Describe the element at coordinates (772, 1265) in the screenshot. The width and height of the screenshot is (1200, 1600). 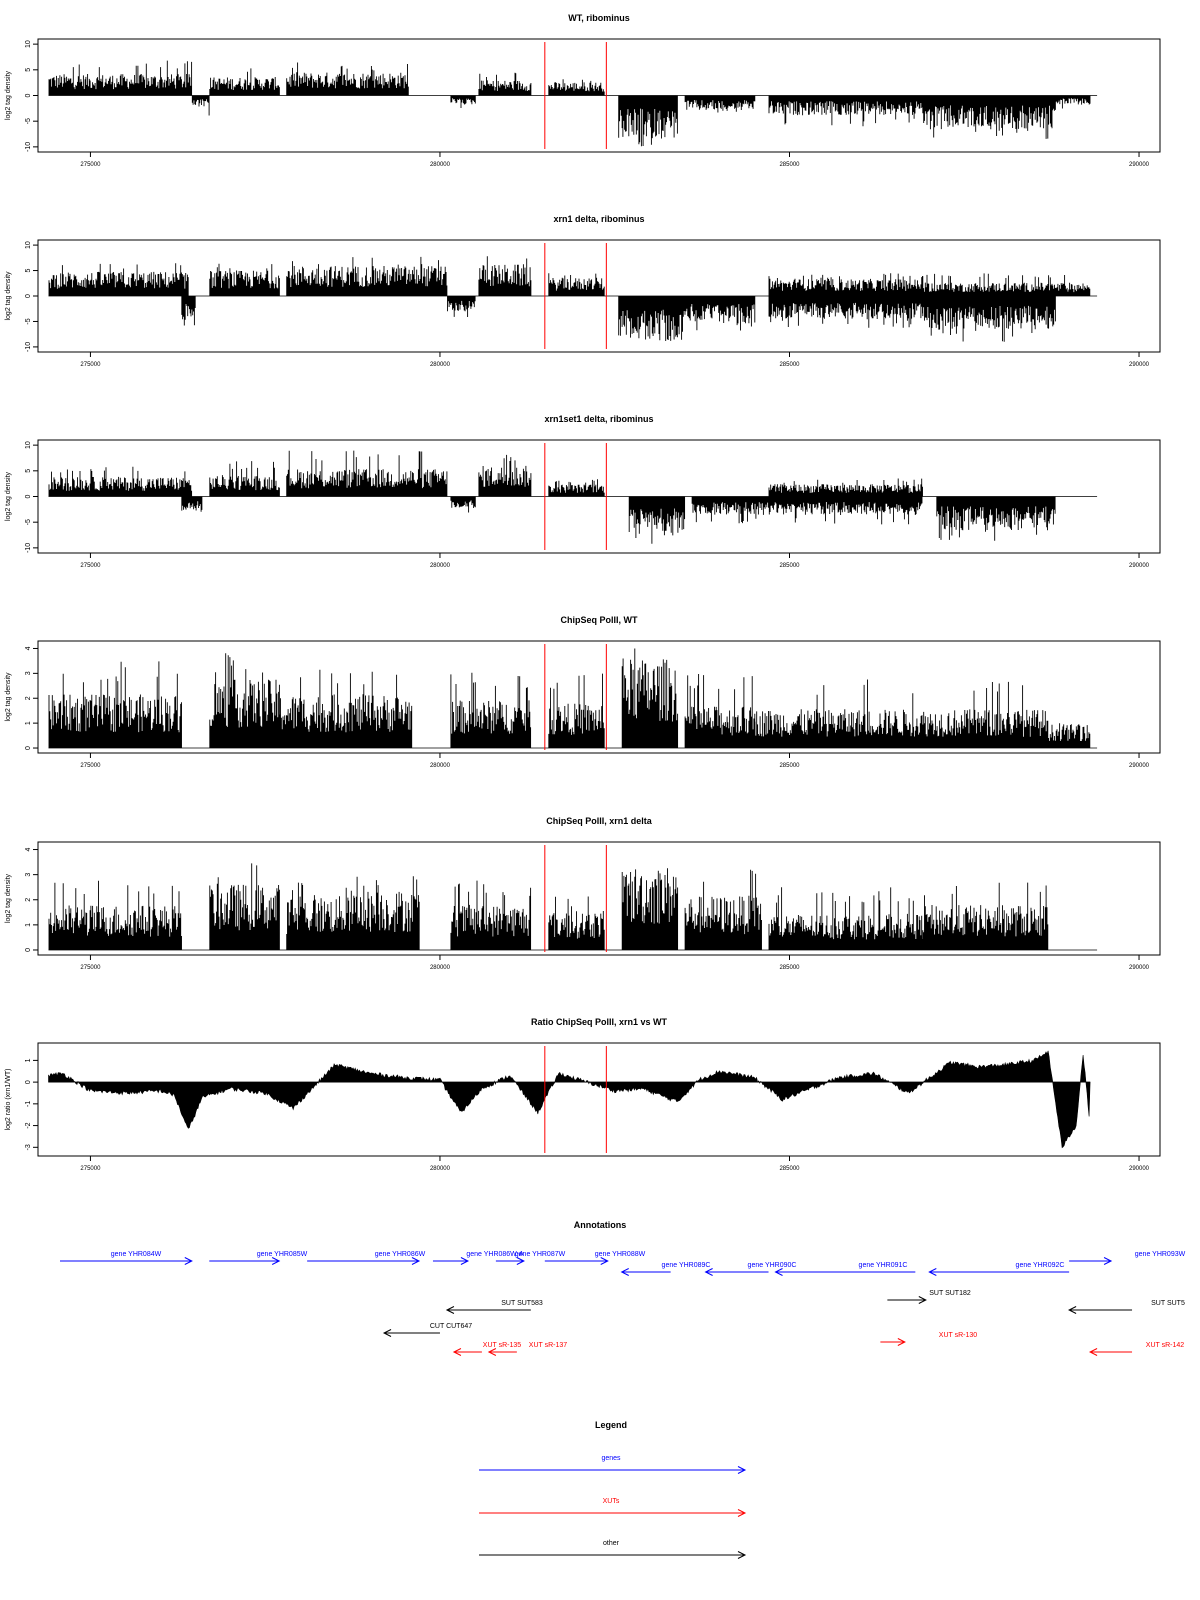
I see `genes-label: gene YHR090C` at that location.